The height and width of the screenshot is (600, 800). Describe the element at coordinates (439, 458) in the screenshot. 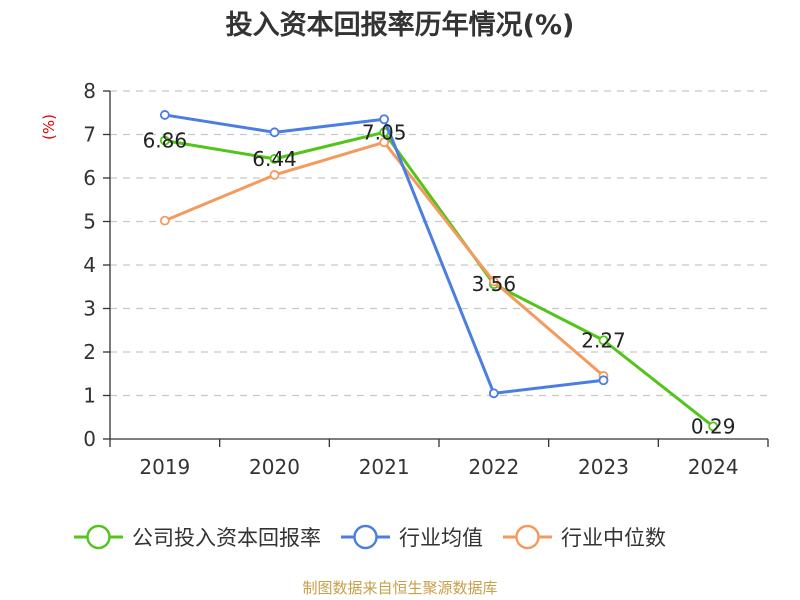

I see `x-axis: 2019 2020 2021 2022 2023 2024` at that location.